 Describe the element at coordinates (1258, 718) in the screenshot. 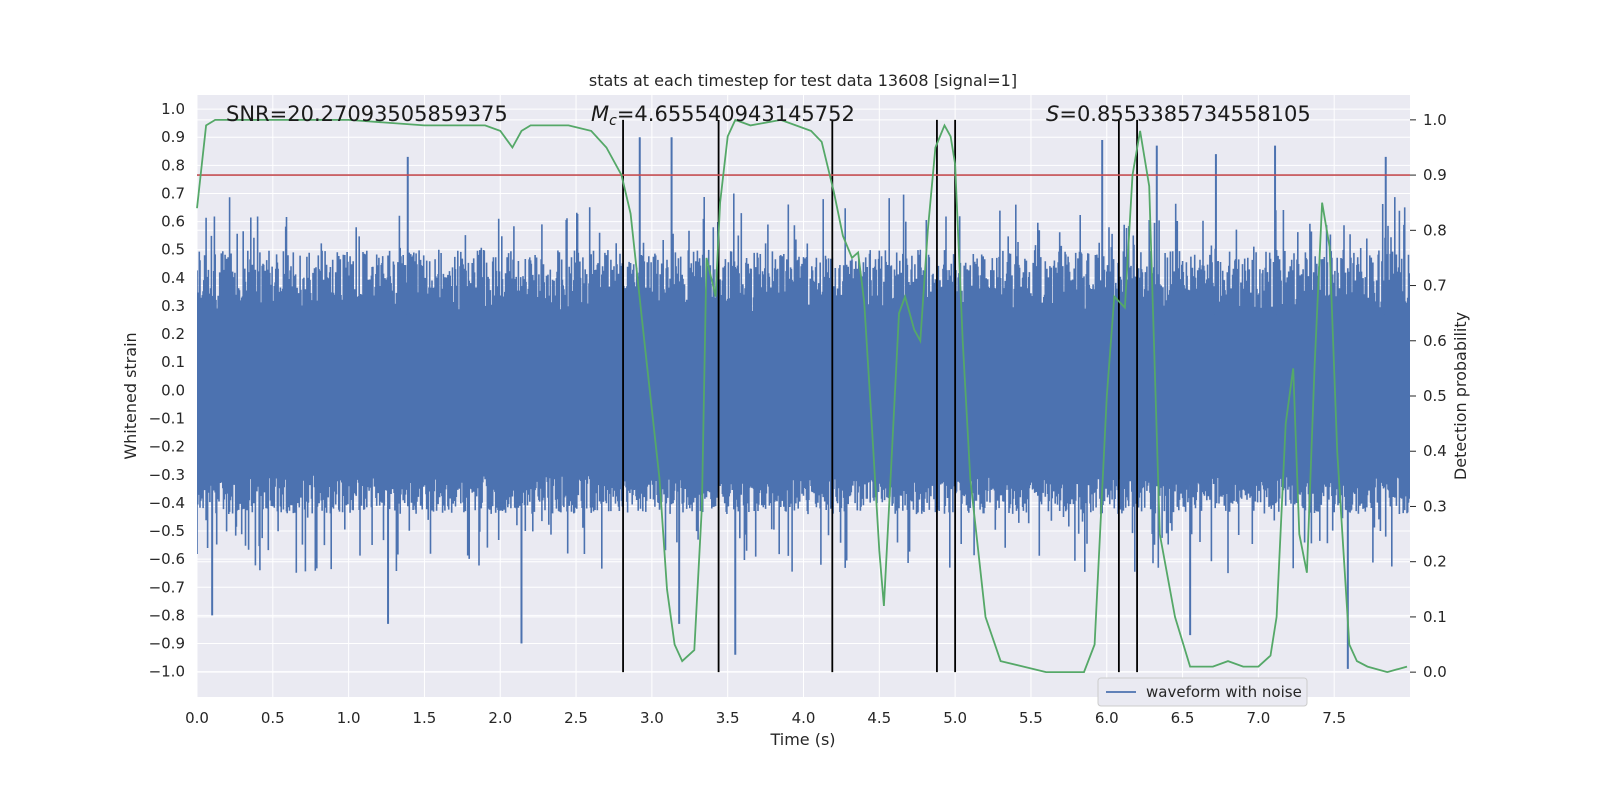

I see `x-tick-label: 7.0` at that location.